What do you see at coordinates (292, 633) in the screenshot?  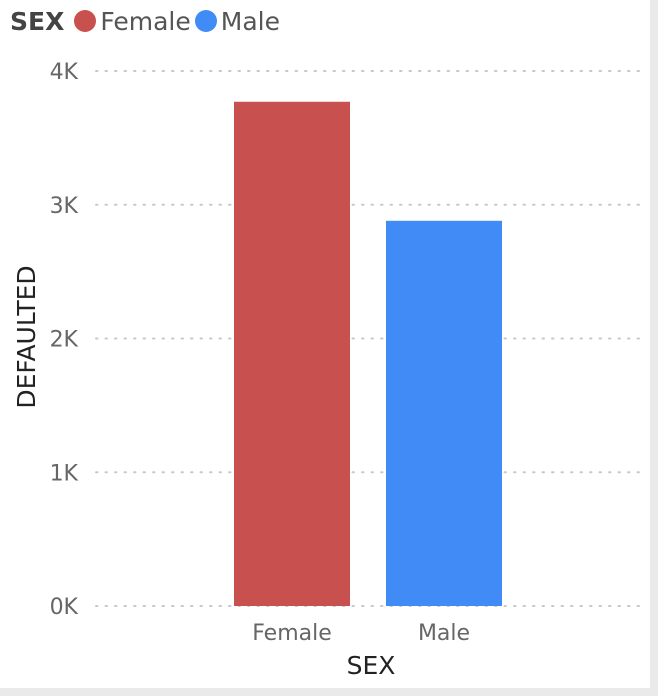 I see `x-tick-label-female: Female` at bounding box center [292, 633].